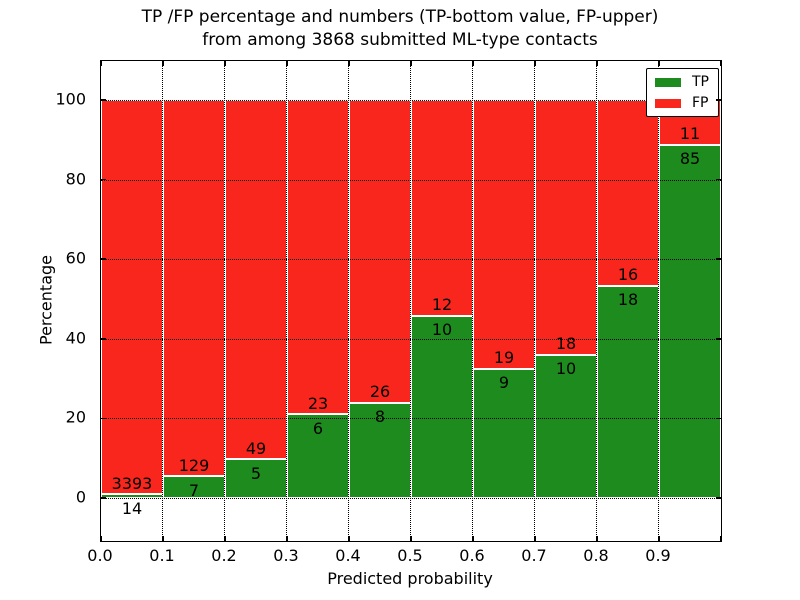 The image size is (800, 600). What do you see at coordinates (628, 300) in the screenshot?
I see `tp-count-annotation: 18` at bounding box center [628, 300].